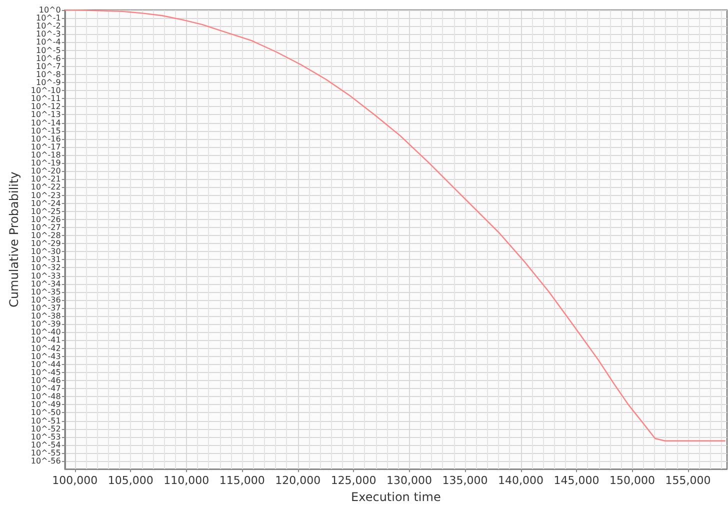 This screenshot has width=728, height=508. I want to click on y-tick-label: 10^-11, so click(45, 99).